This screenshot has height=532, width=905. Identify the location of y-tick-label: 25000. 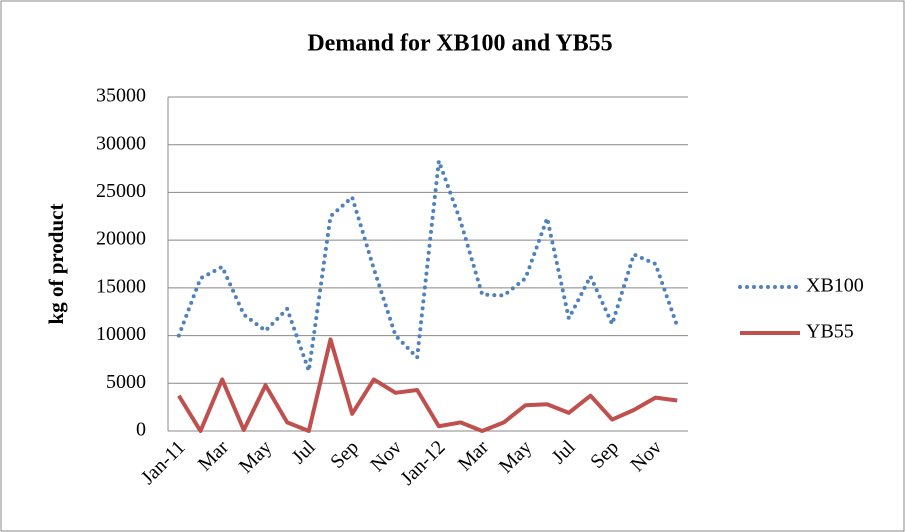
(121, 191).